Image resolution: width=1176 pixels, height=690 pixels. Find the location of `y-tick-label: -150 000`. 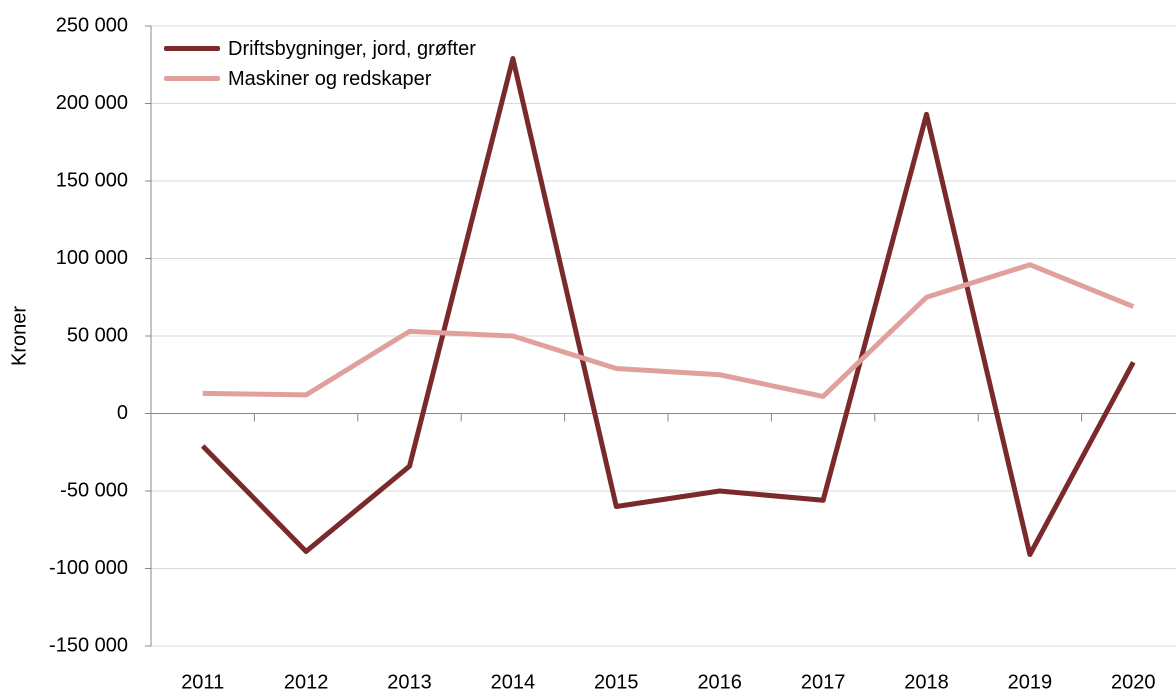

y-tick-label: -150 000 is located at coordinates (88, 645).